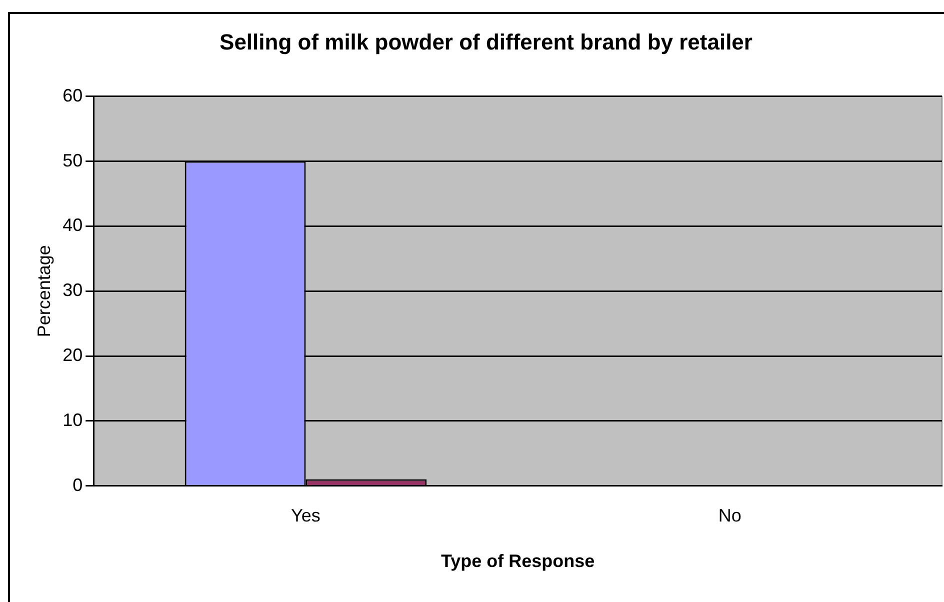  Describe the element at coordinates (72, 225) in the screenshot. I see `y-tick-label: 40` at that location.